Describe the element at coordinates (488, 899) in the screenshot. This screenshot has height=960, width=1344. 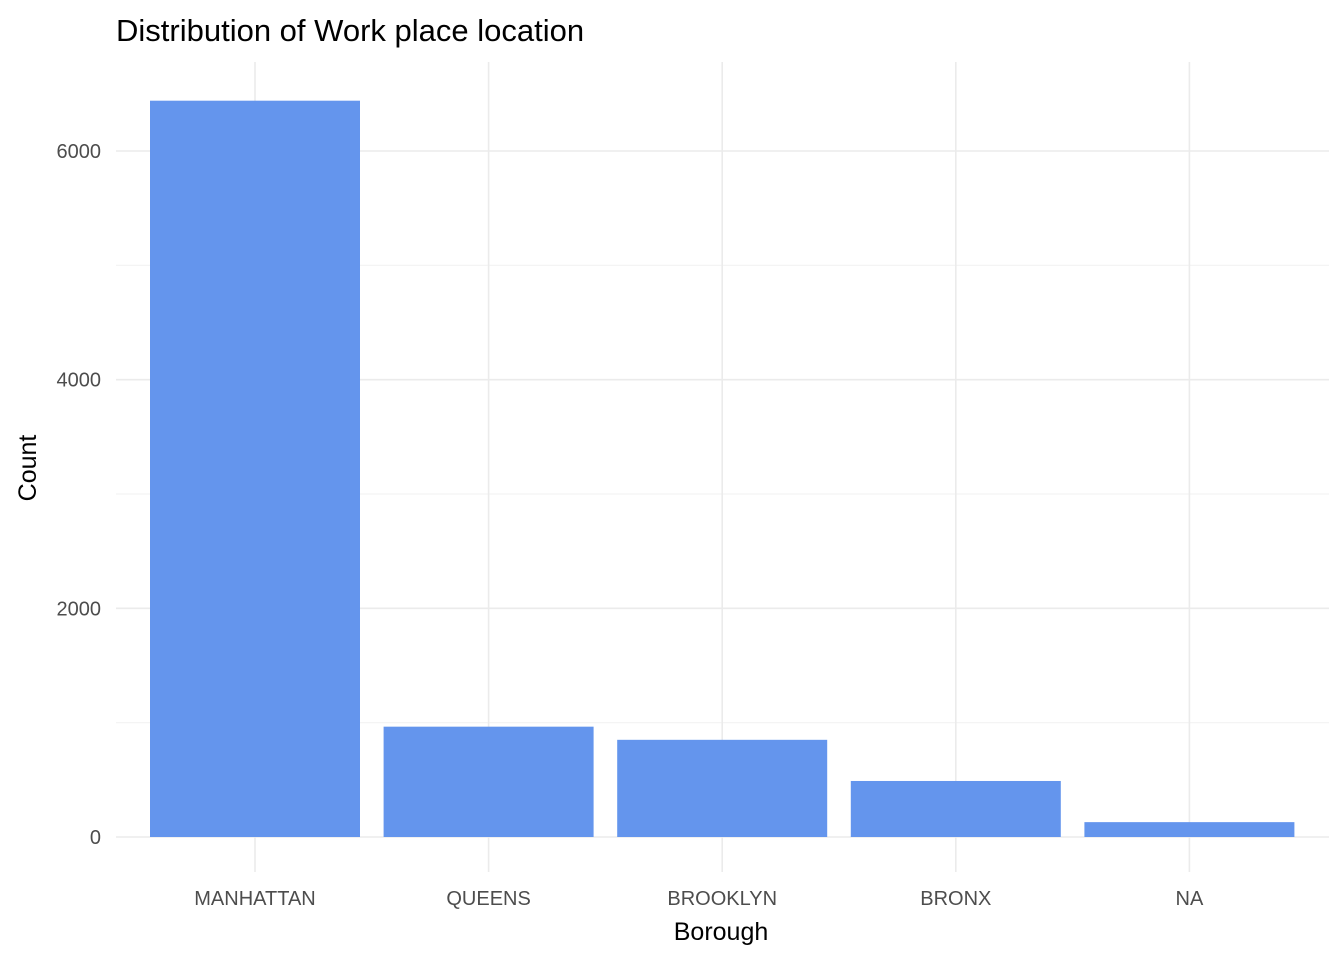
I see `x-tick-label: QUEENS` at that location.